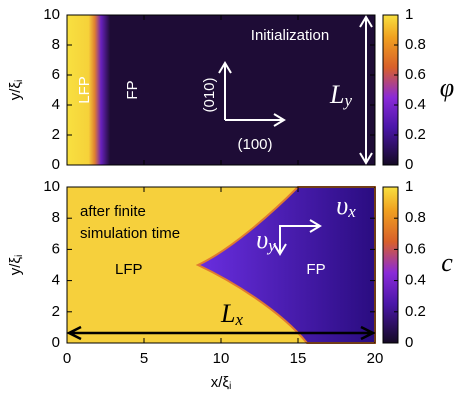  Describe the element at coordinates (231, 314) in the screenshot. I see `annotation: Lx` at that location.